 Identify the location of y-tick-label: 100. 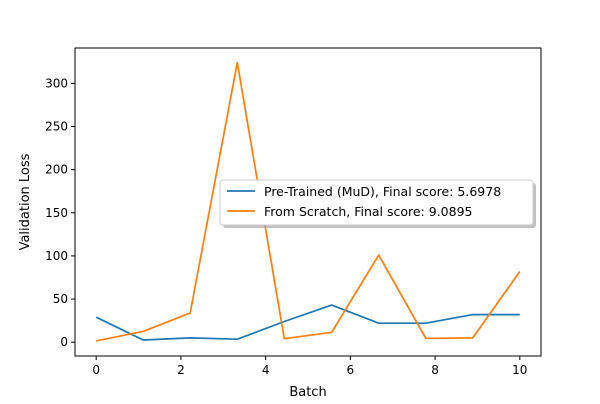
(56, 256).